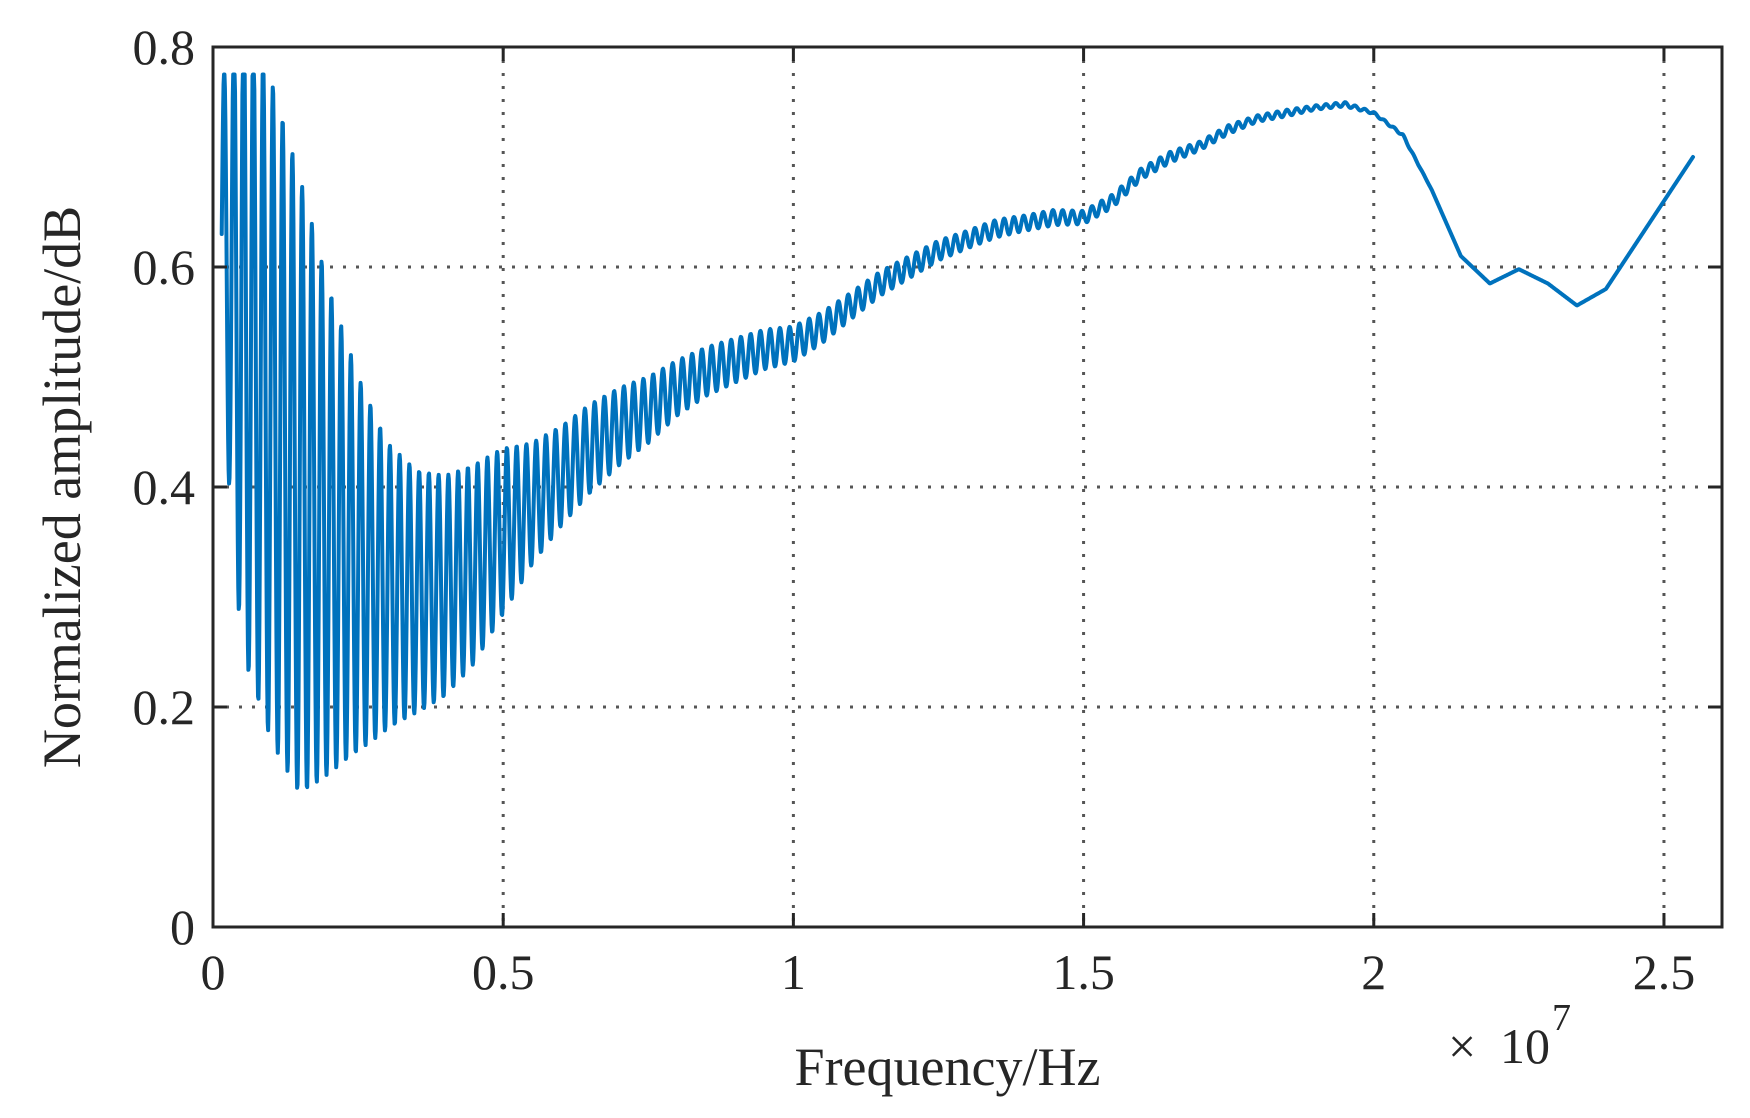 This screenshot has width=1750, height=1118. I want to click on y-tick-label: 0.2, so click(164, 707).